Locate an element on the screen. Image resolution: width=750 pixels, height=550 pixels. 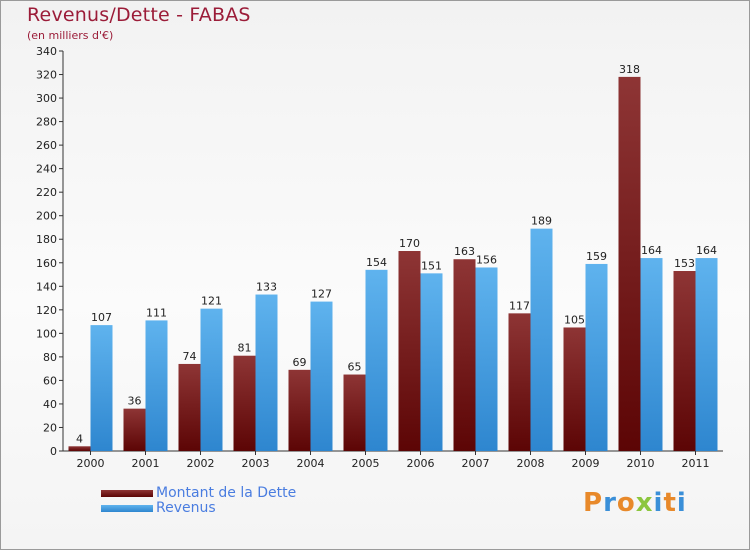
x-tick-label: 2005 is located at coordinates (366, 463).